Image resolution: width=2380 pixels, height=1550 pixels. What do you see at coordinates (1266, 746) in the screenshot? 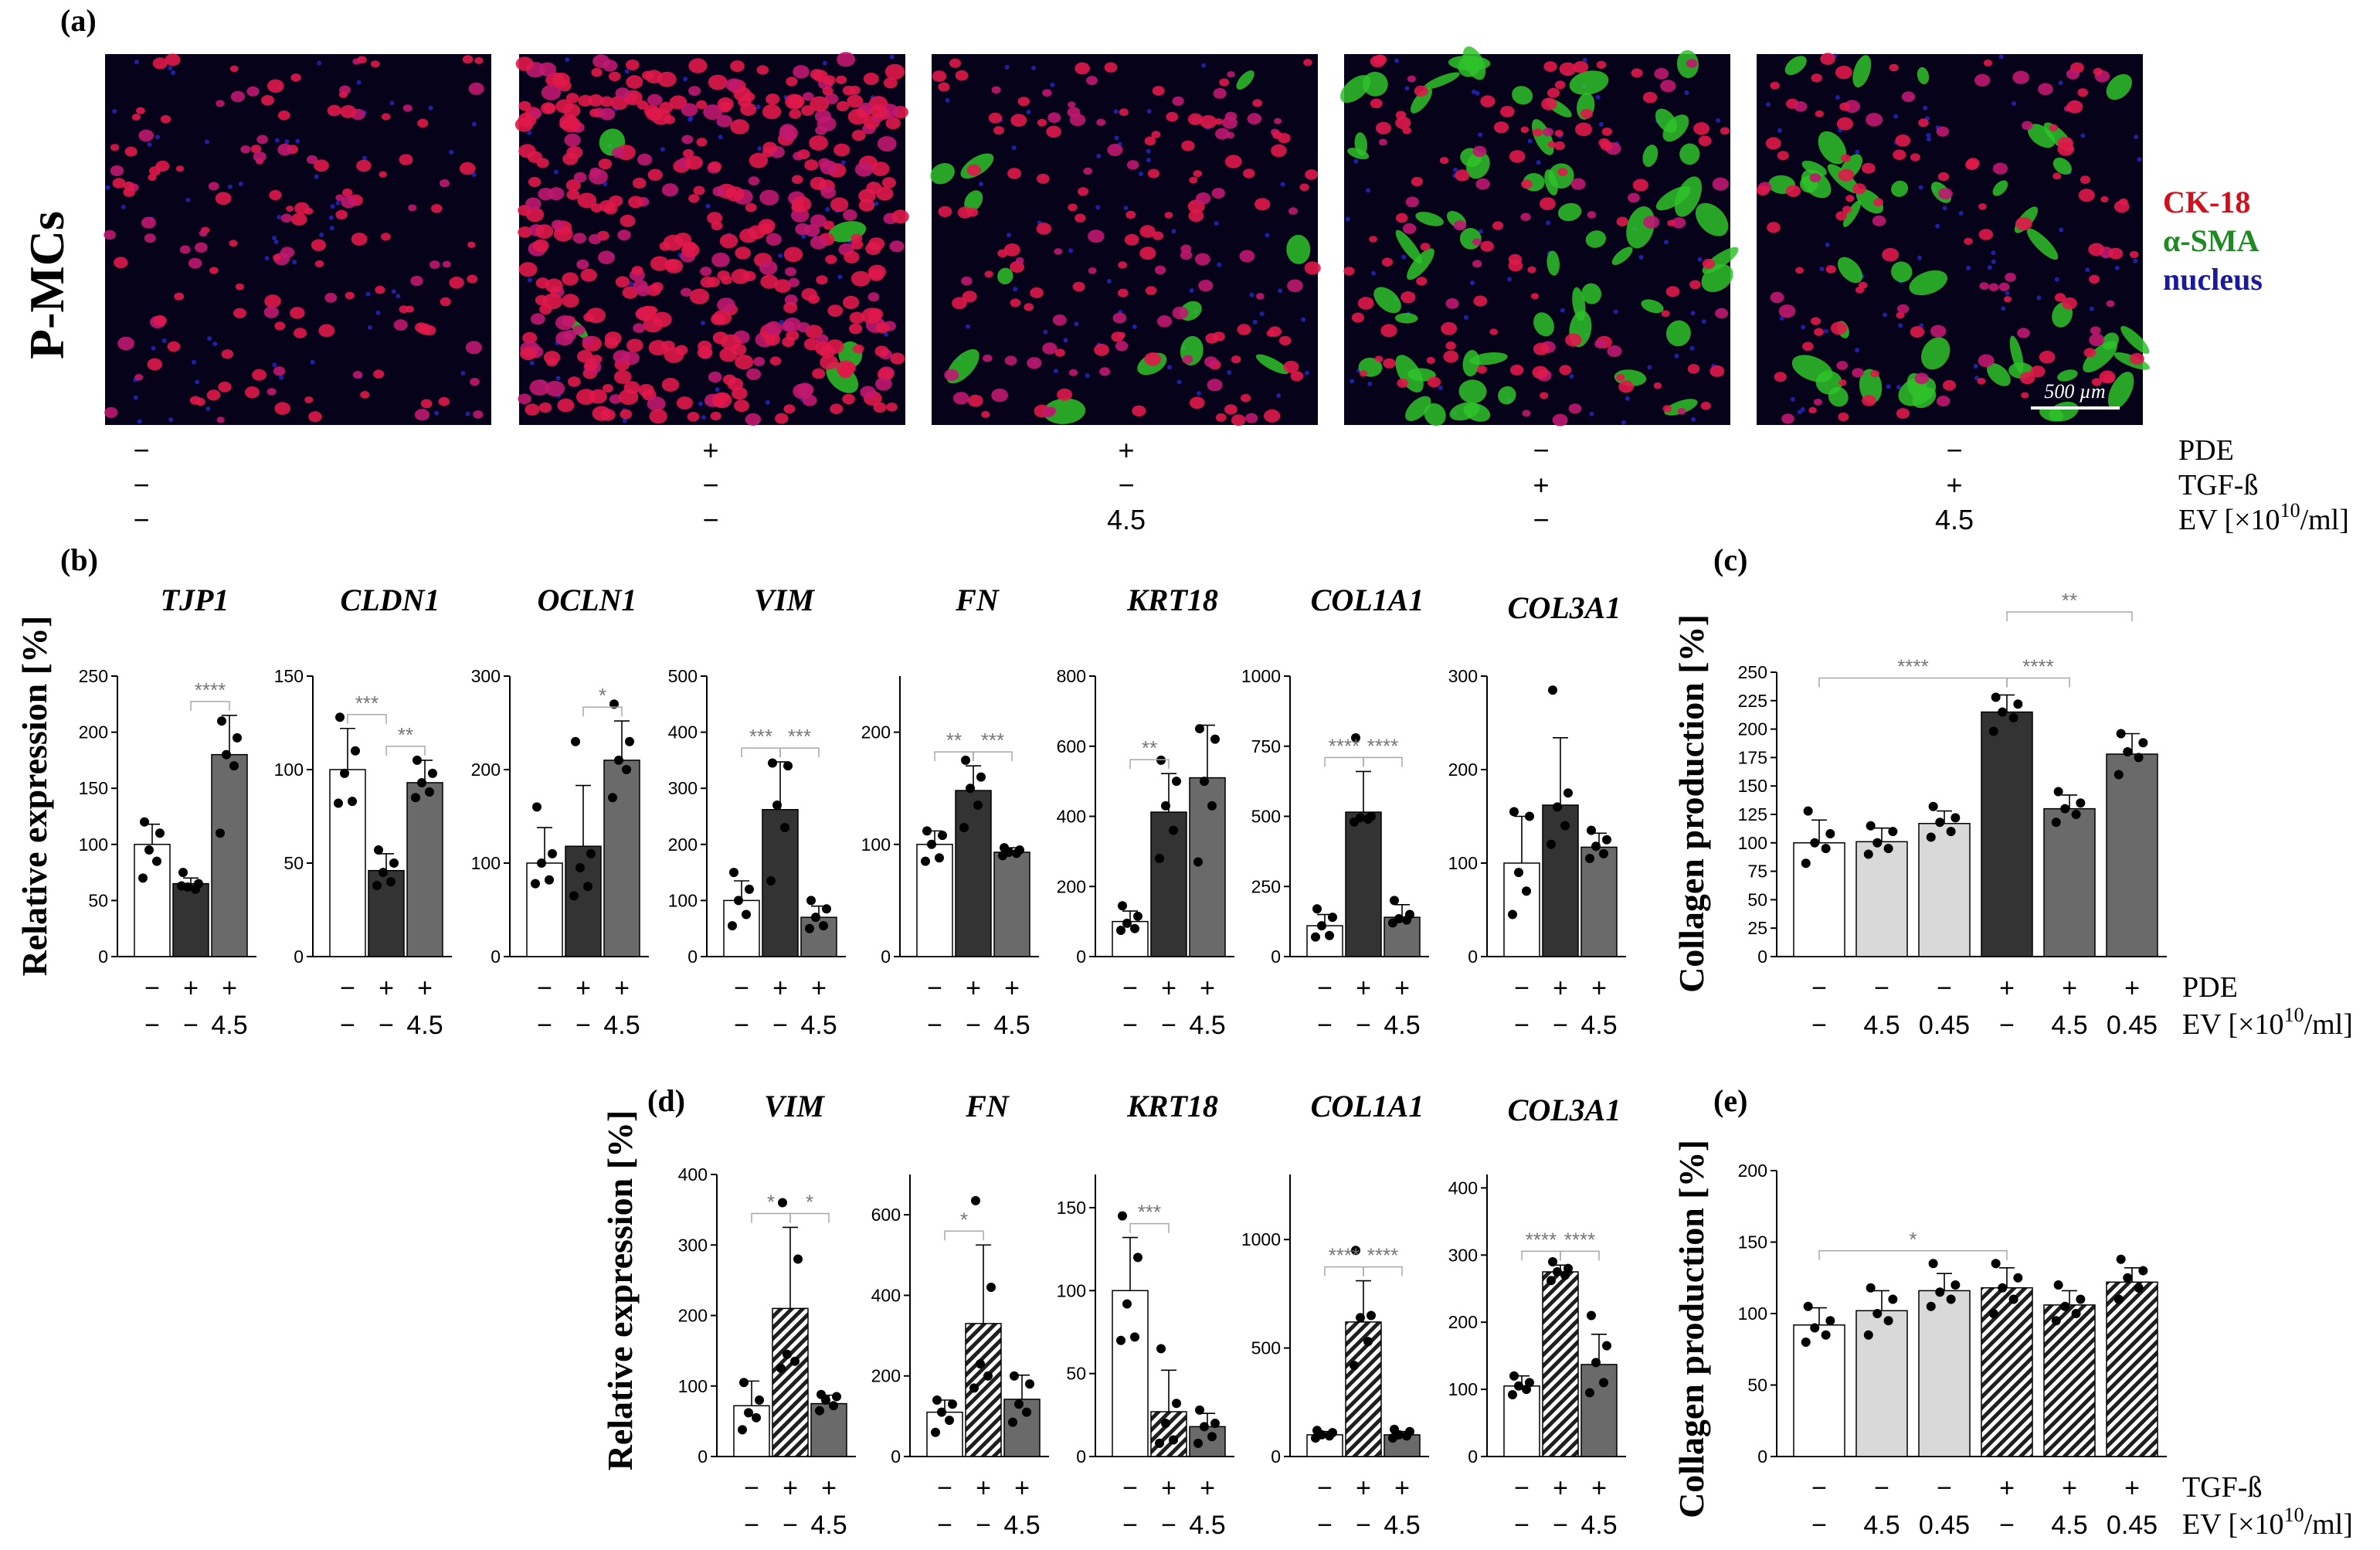
I see `y-tick-label: 750` at bounding box center [1266, 746].